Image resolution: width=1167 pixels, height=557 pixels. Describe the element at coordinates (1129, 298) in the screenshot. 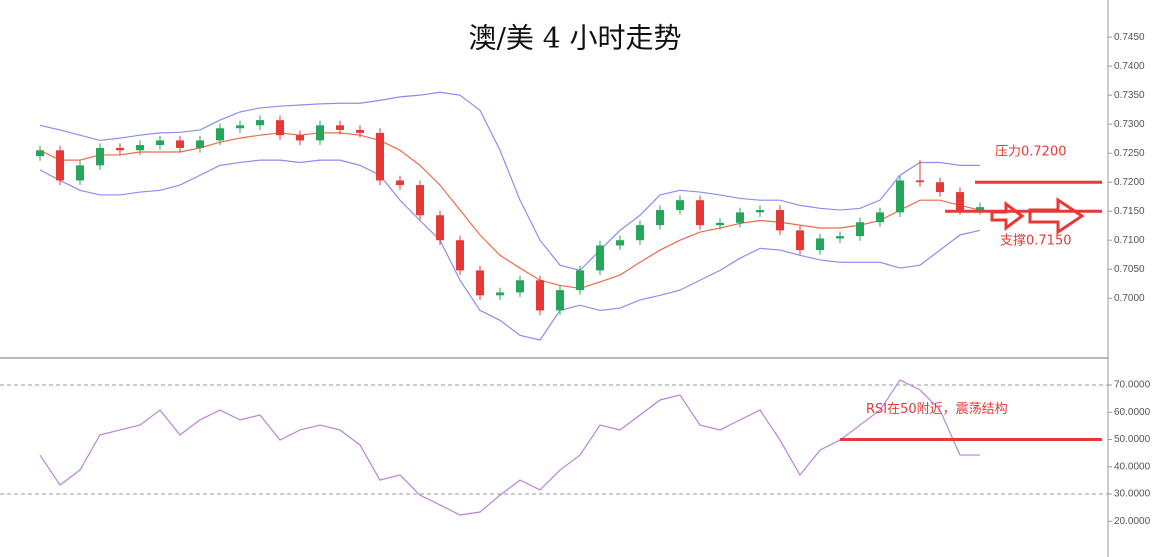

I see `y-tick-label: 0.7000` at that location.